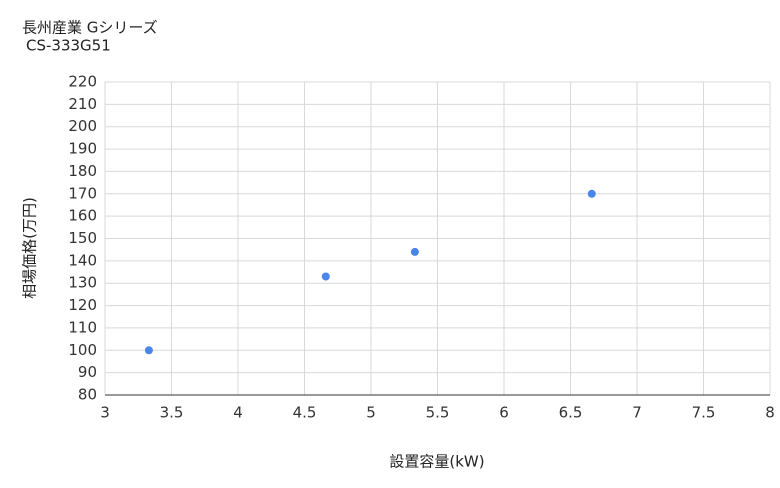  What do you see at coordinates (238, 413) in the screenshot?
I see `x-tick-label: 4` at bounding box center [238, 413].